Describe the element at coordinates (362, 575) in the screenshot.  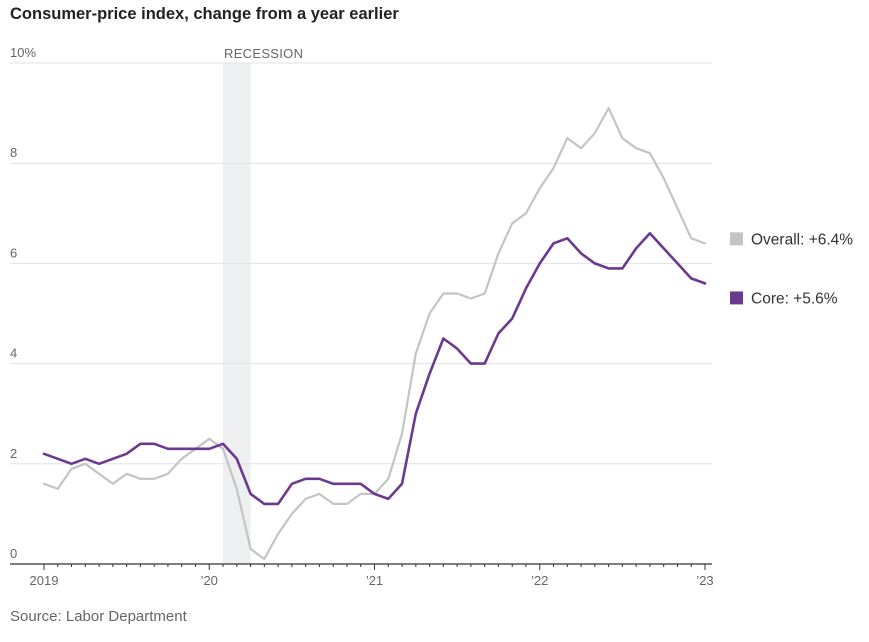
I see `x-axis: 2019 ’20 ’21 ’22 ’23` at that location.